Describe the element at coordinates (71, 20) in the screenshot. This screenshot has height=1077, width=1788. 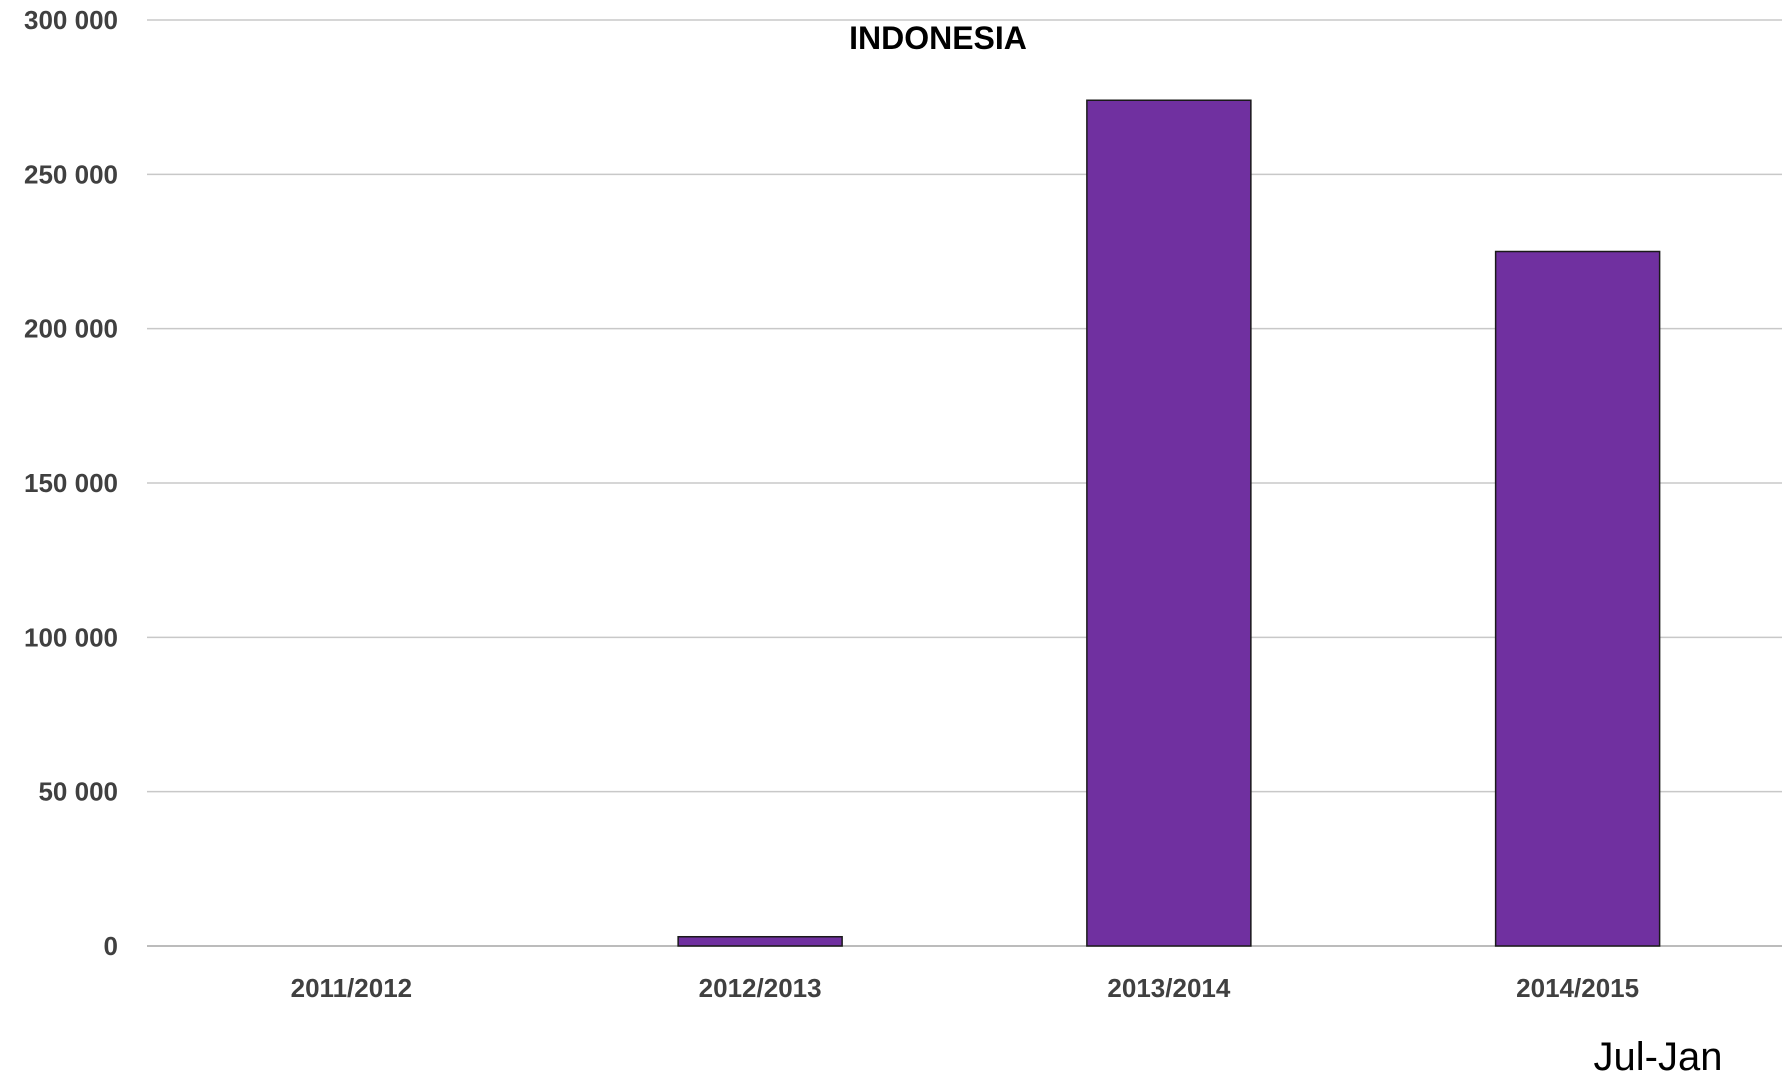
I see `y-tick-label: 300 000` at that location.